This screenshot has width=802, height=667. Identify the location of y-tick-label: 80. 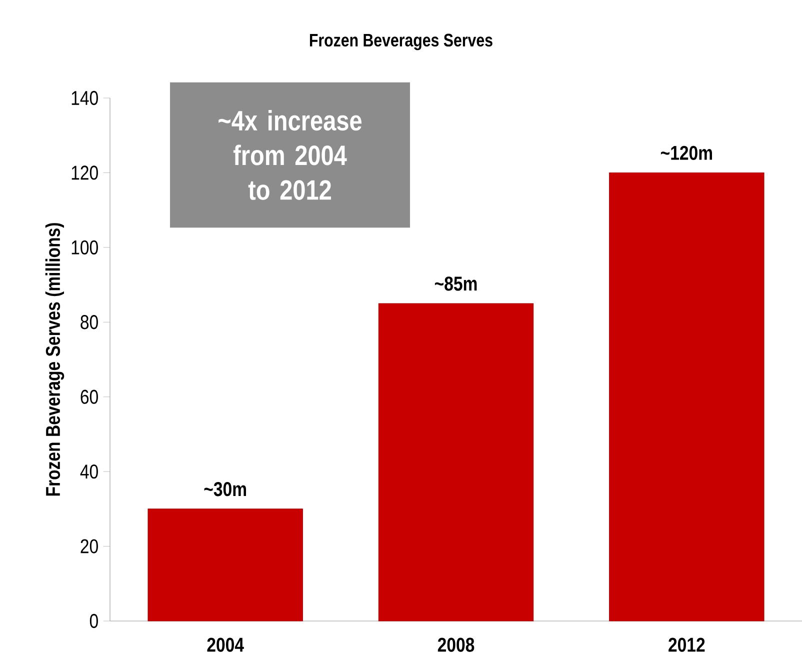
(89, 322).